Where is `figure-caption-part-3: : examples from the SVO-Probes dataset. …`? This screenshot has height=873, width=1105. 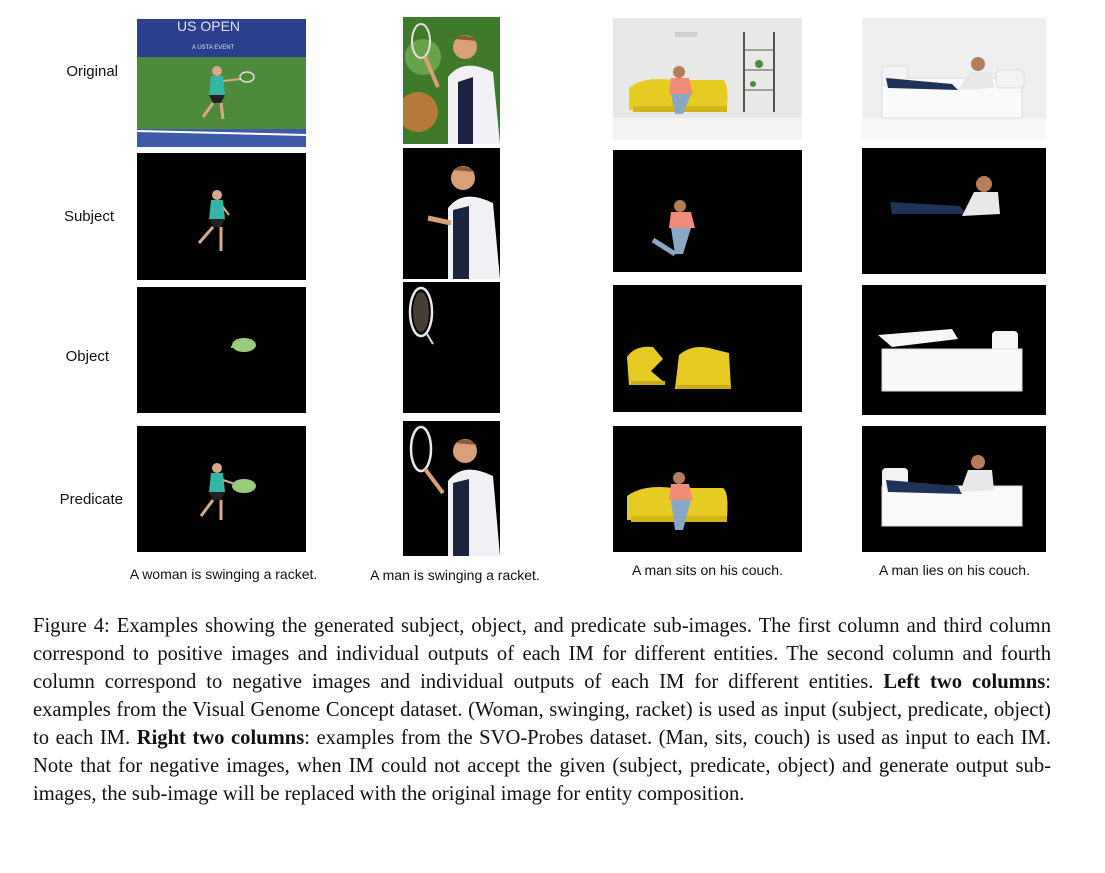 figure-caption-part-3: : examples from the SVO-Probes dataset. … is located at coordinates (542, 766).